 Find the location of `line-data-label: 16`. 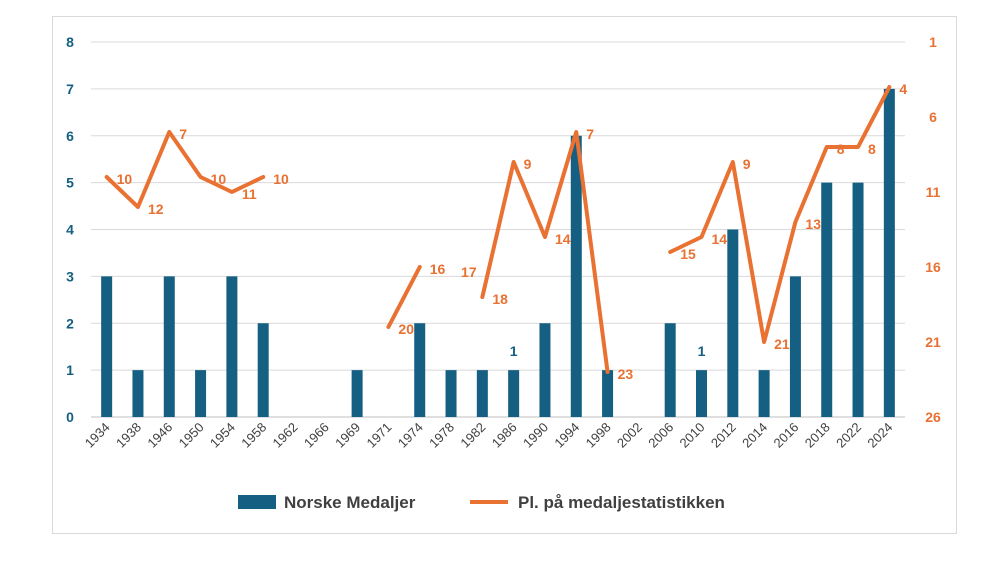

line-data-label: 16 is located at coordinates (438, 269).